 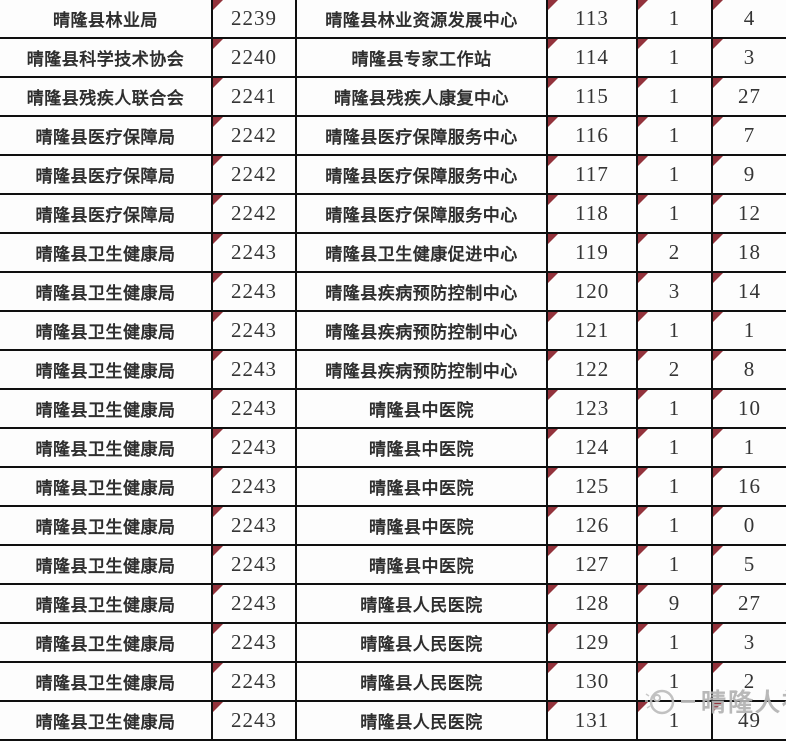 I want to click on table-row: 晴隆县卫生健康局 2243 晴隆县人民医院 128 9 27, so click(x=393, y=604).